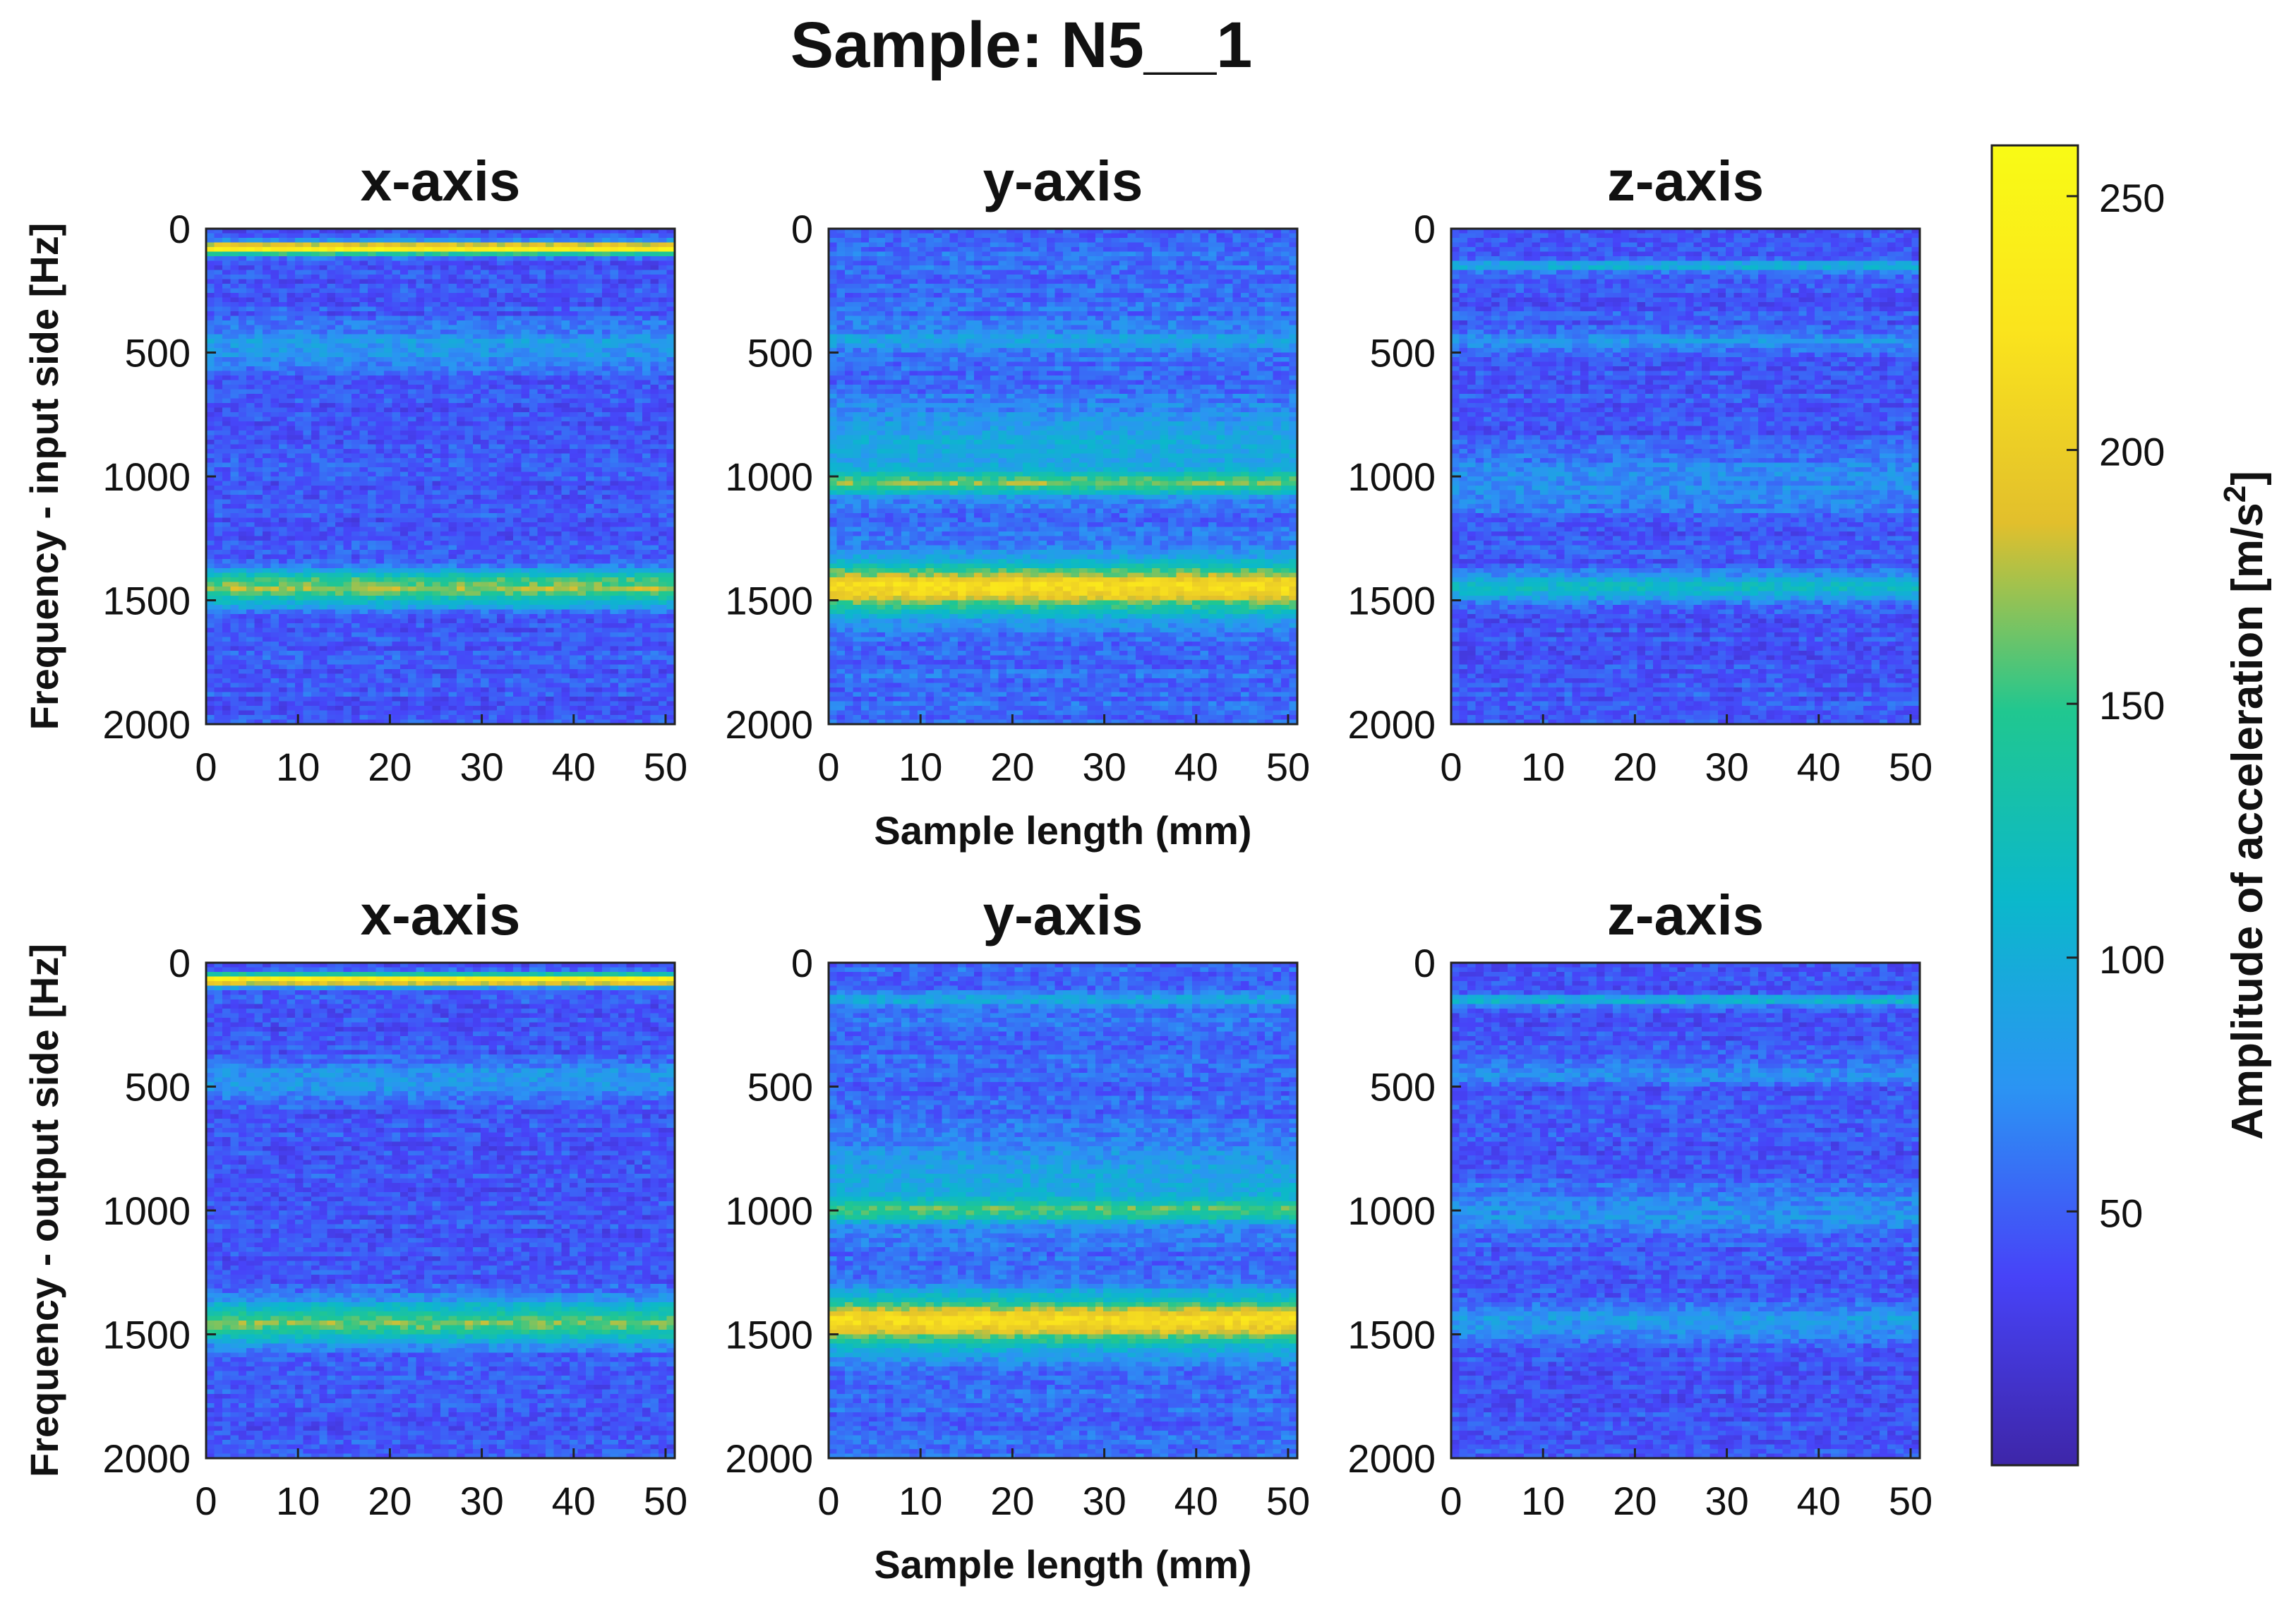  What do you see at coordinates (44, 1210) in the screenshot?
I see `y-axis-label: Frequency - output side [Hz]` at bounding box center [44, 1210].